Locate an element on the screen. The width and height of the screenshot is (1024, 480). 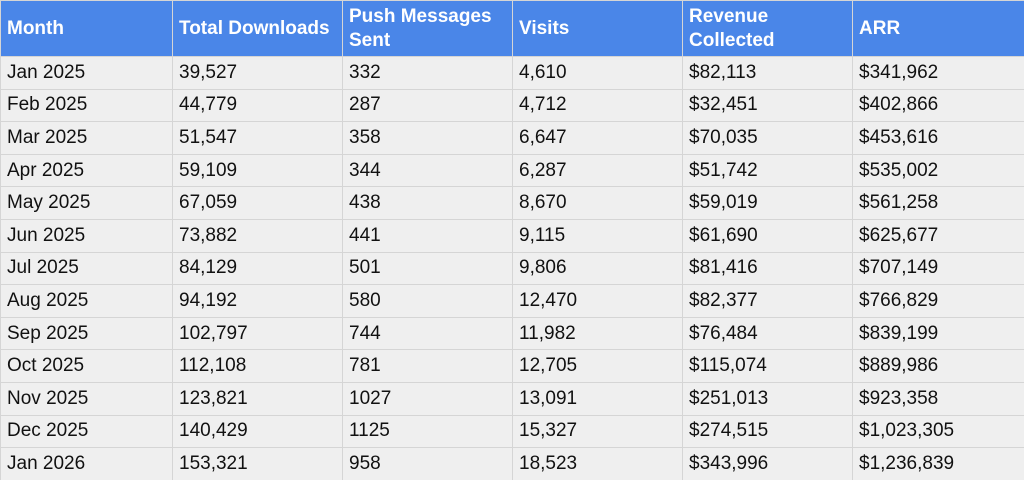
visits-cell: 15,327 is located at coordinates (597, 431).